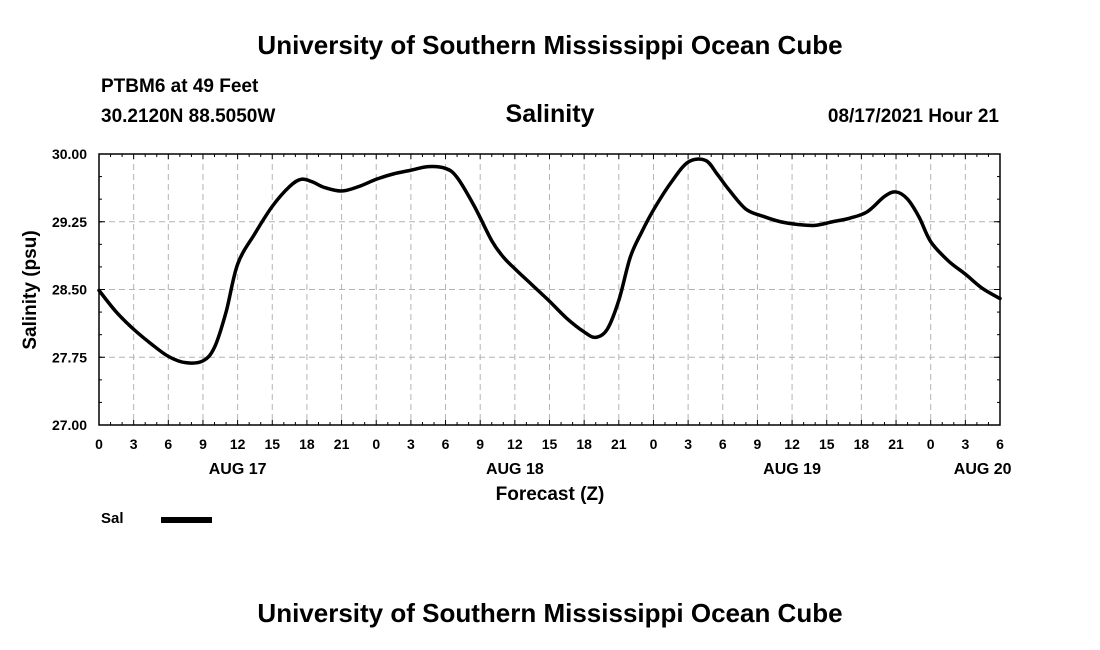 The height and width of the screenshot is (650, 1100). What do you see at coordinates (69, 425) in the screenshot?
I see `y-tick-label: 27.00` at bounding box center [69, 425].